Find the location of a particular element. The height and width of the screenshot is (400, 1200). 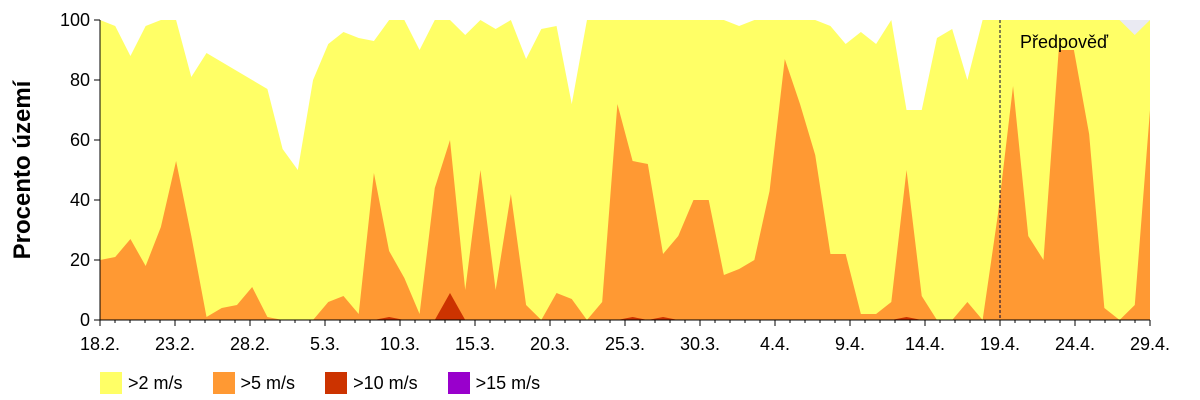

legend-swatch-5ms is located at coordinates (223, 383).